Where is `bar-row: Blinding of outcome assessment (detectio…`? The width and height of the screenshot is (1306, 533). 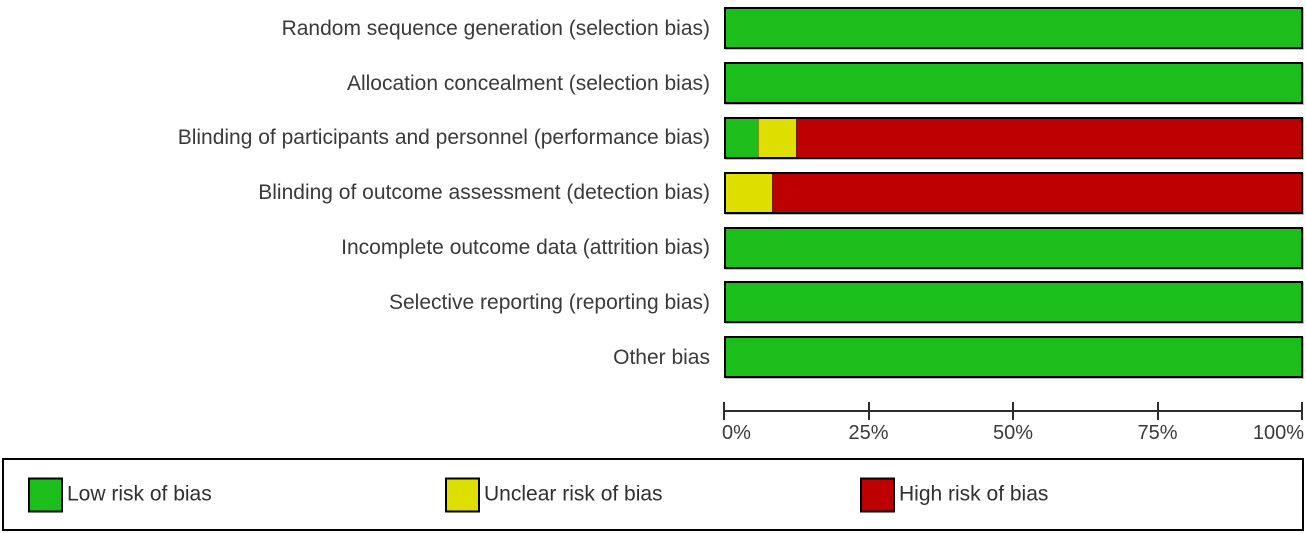
bar-row: Blinding of outcome assessment (detectio… is located at coordinates (653, 192).